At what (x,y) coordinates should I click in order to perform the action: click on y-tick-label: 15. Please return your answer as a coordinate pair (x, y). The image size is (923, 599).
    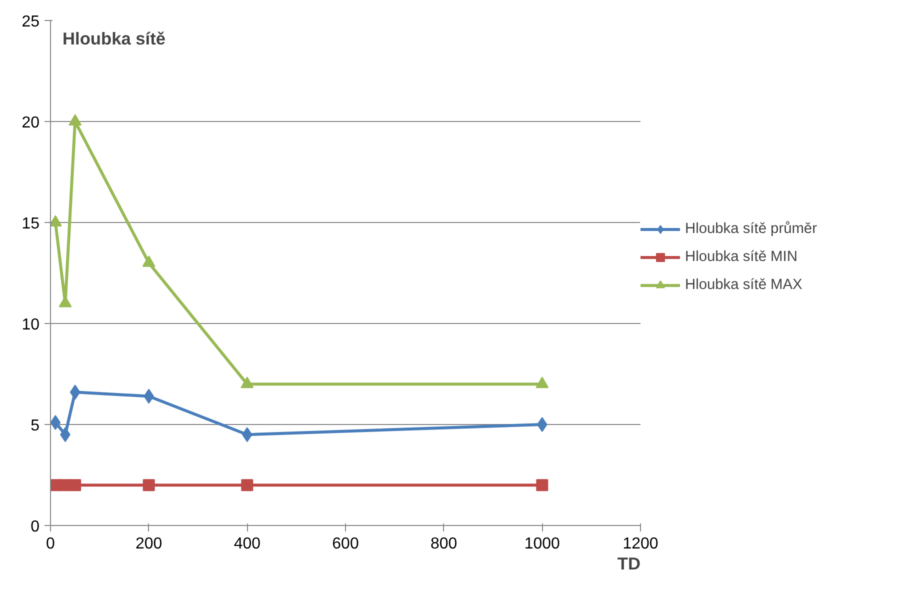
    Looking at the image, I should click on (31, 224).